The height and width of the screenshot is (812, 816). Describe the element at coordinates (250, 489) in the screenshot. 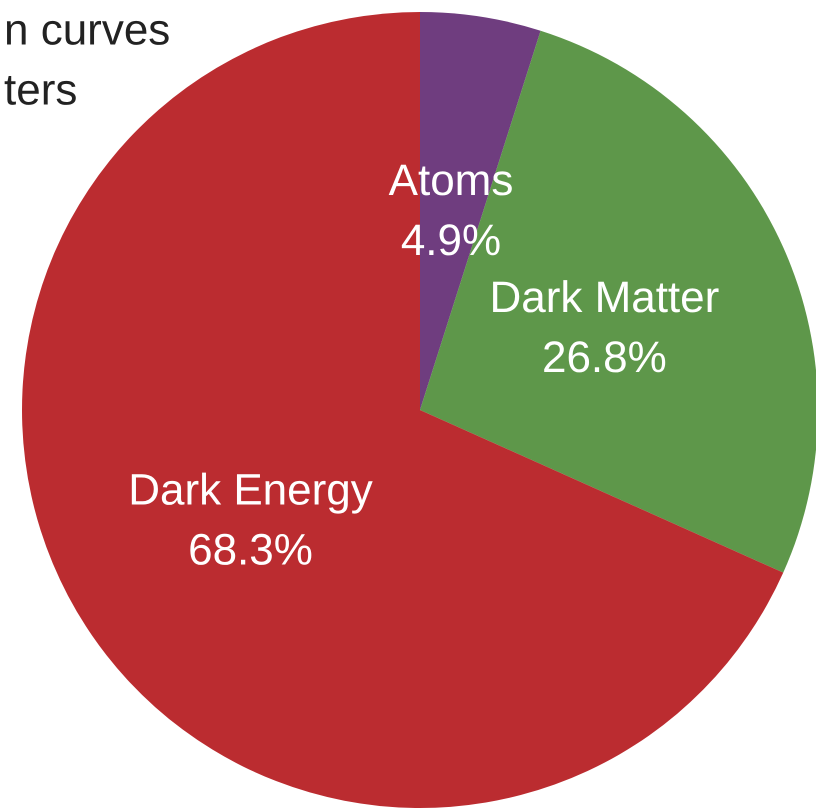

I see `slice-label: Dark Energy` at that location.